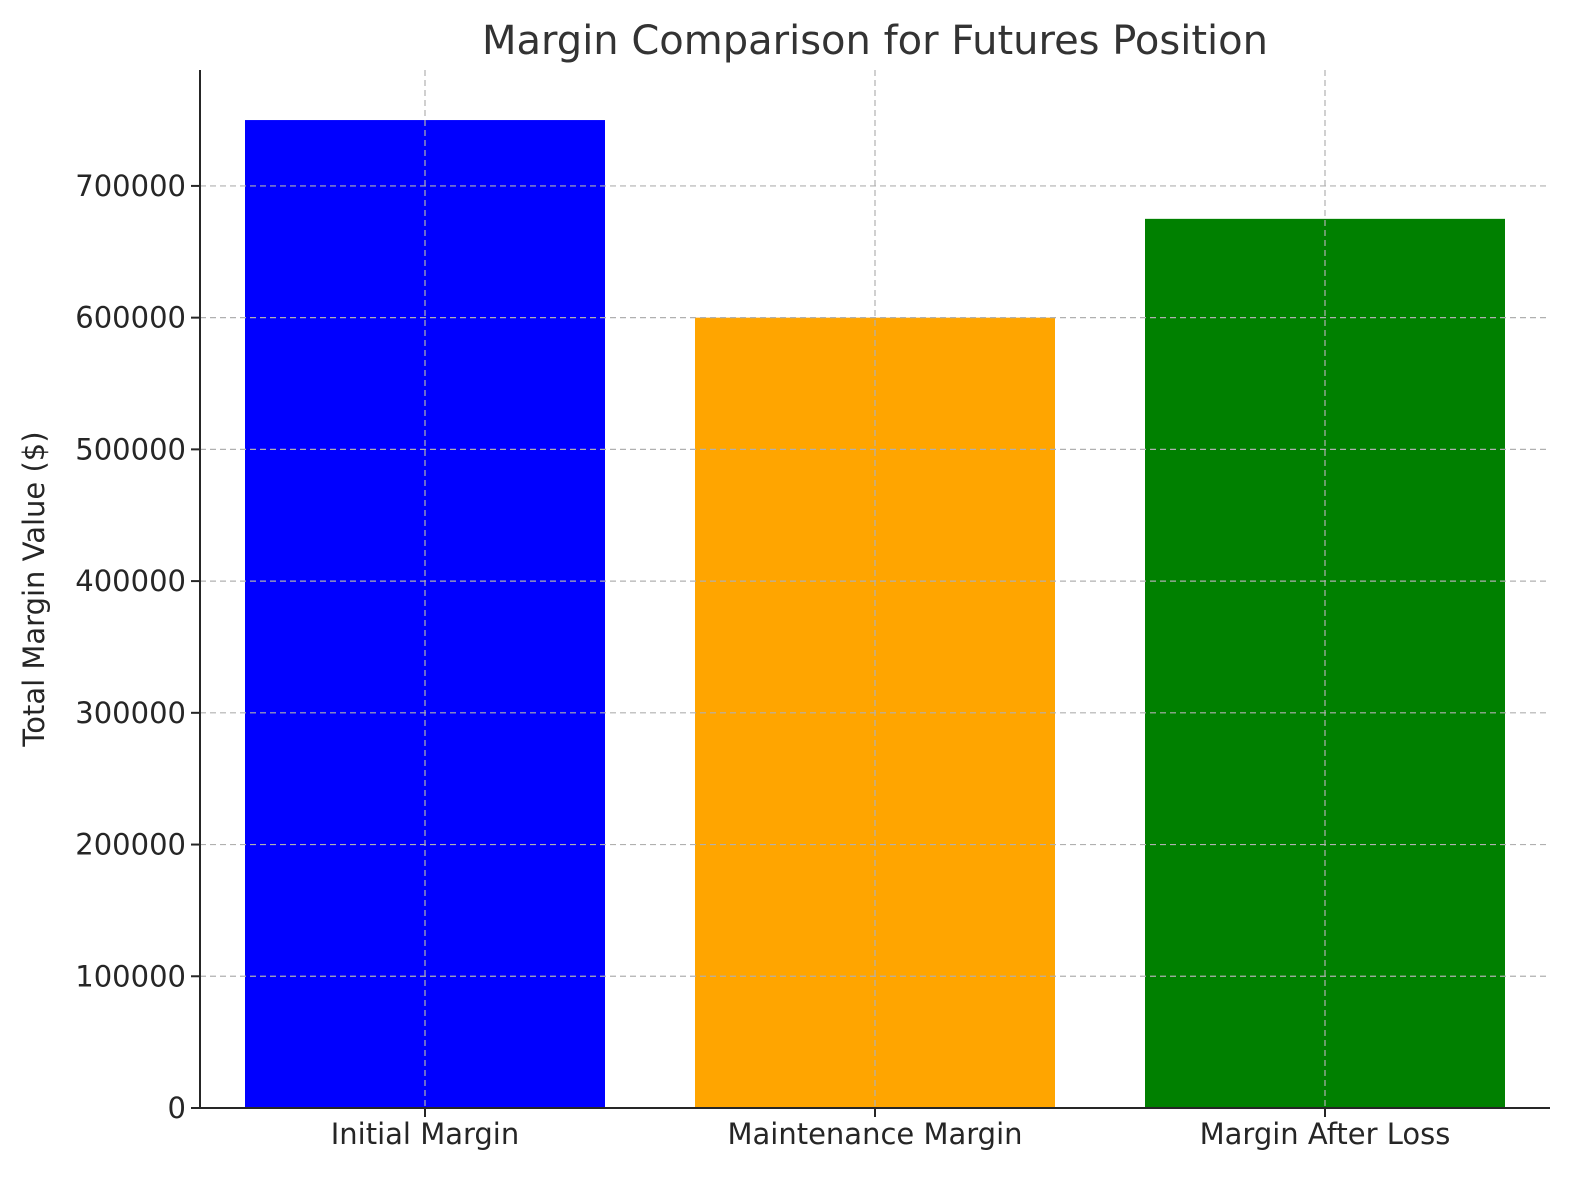 The image size is (1580, 1184). I want to click on y-tick-label: 300000, so click(130, 713).